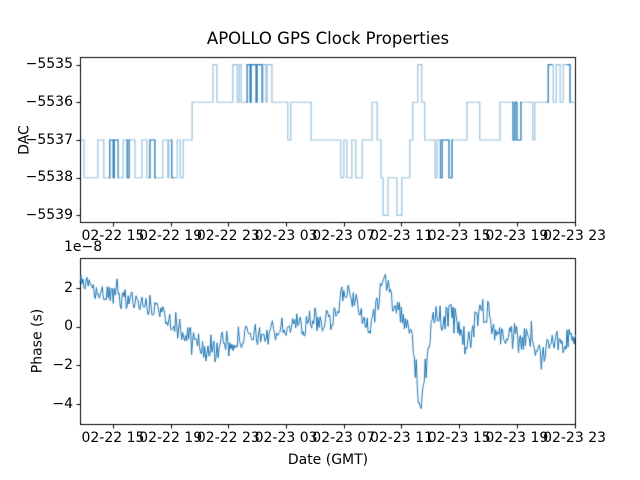 The height and width of the screenshot is (480, 640). What do you see at coordinates (68, 326) in the screenshot?
I see `y-tick-label: 0` at bounding box center [68, 326].